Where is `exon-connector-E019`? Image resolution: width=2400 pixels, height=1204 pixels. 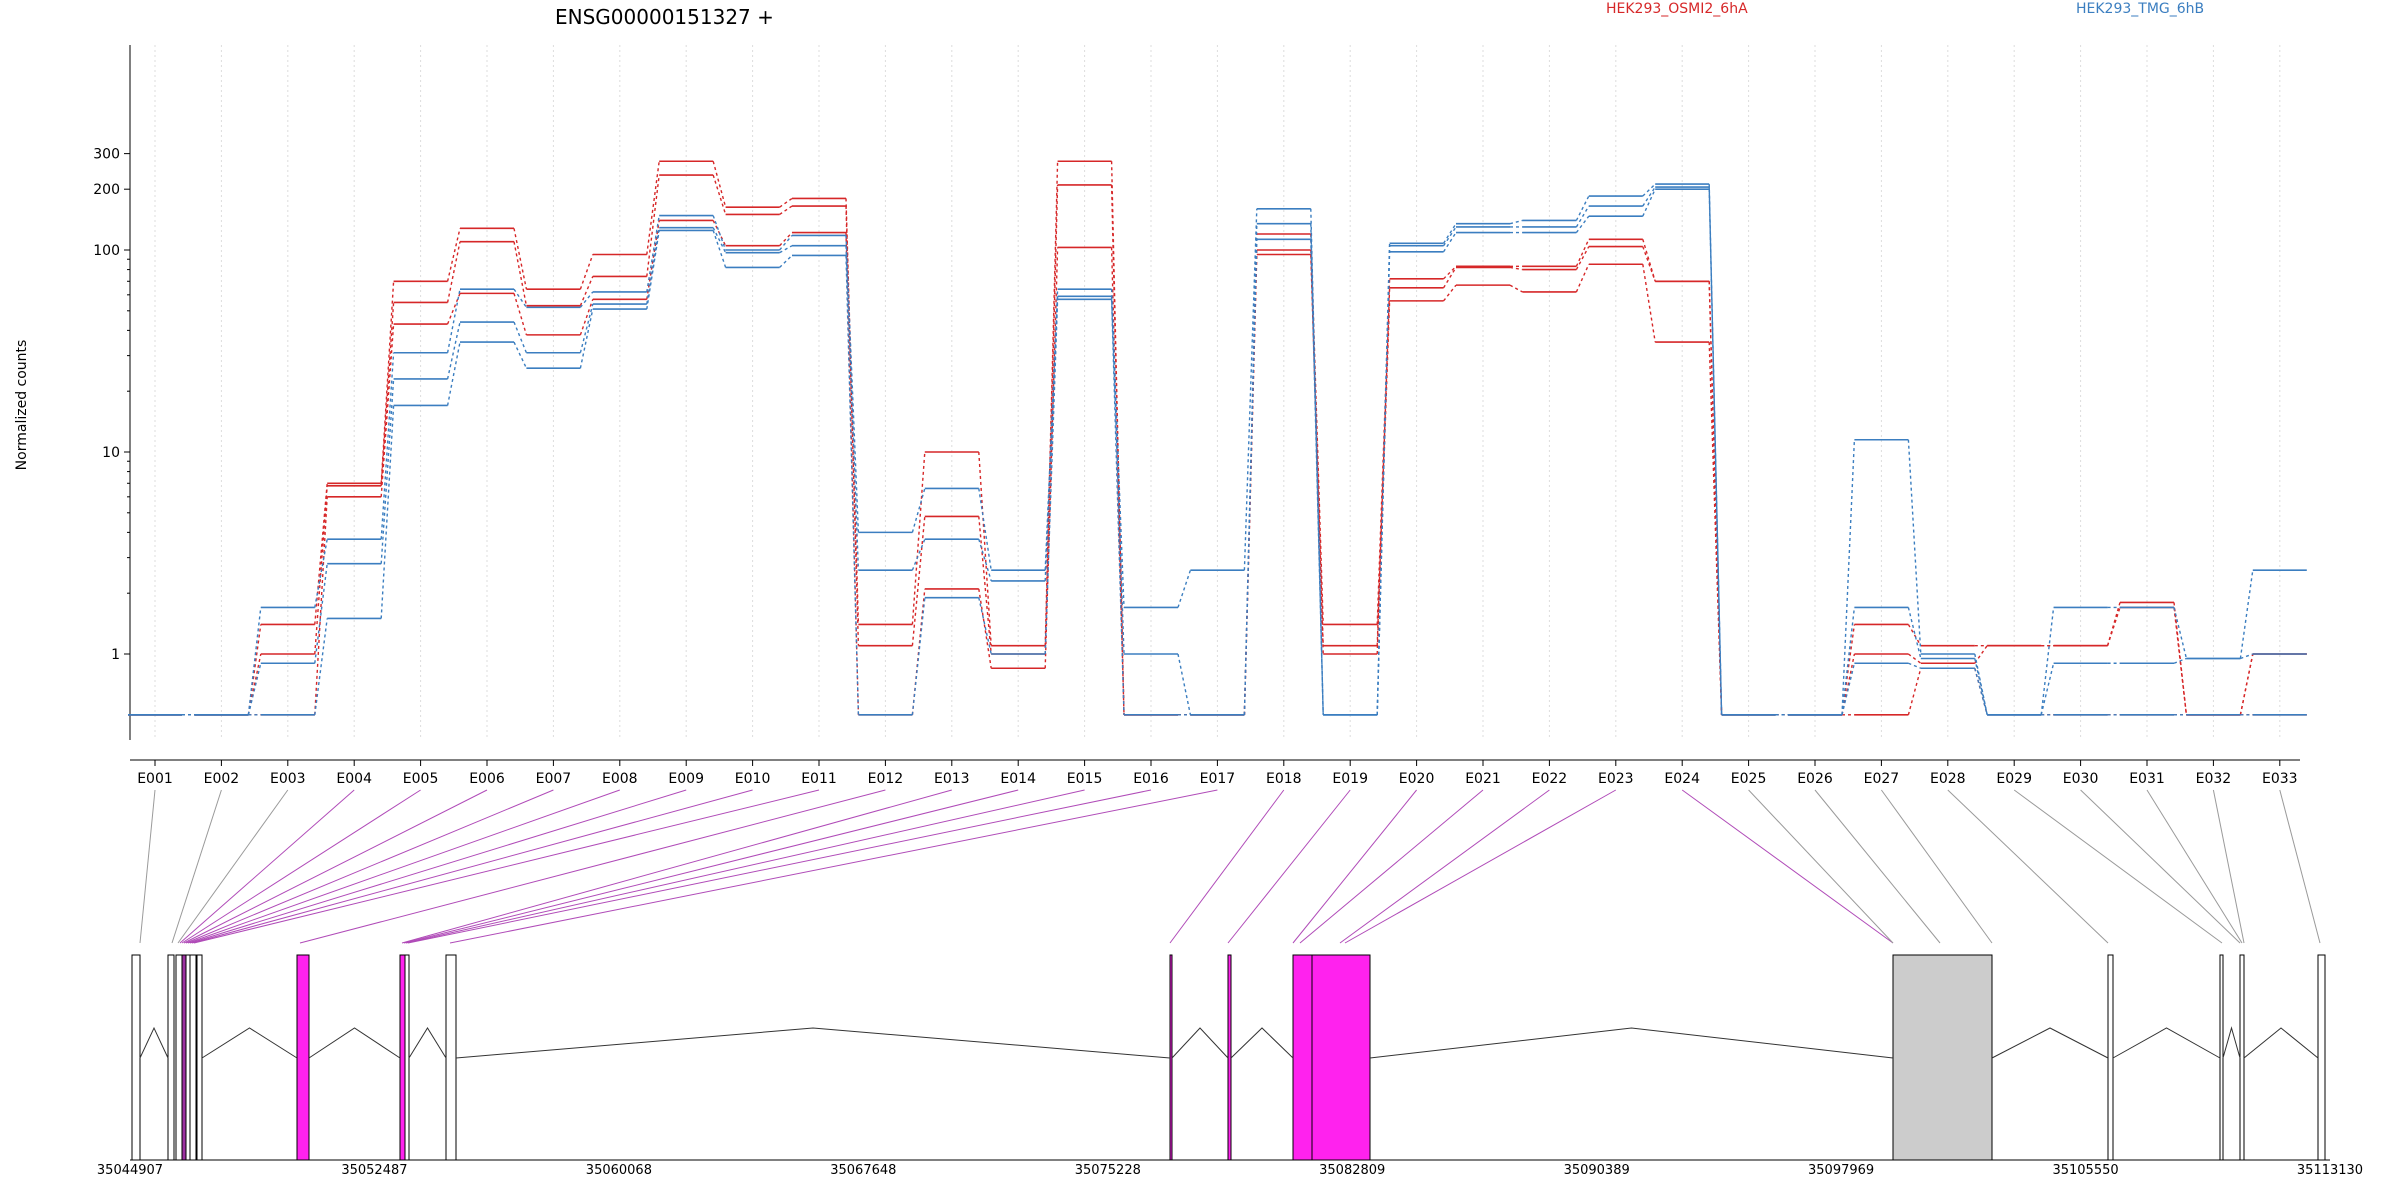 exon-connector-E019 is located at coordinates (1289, 866).